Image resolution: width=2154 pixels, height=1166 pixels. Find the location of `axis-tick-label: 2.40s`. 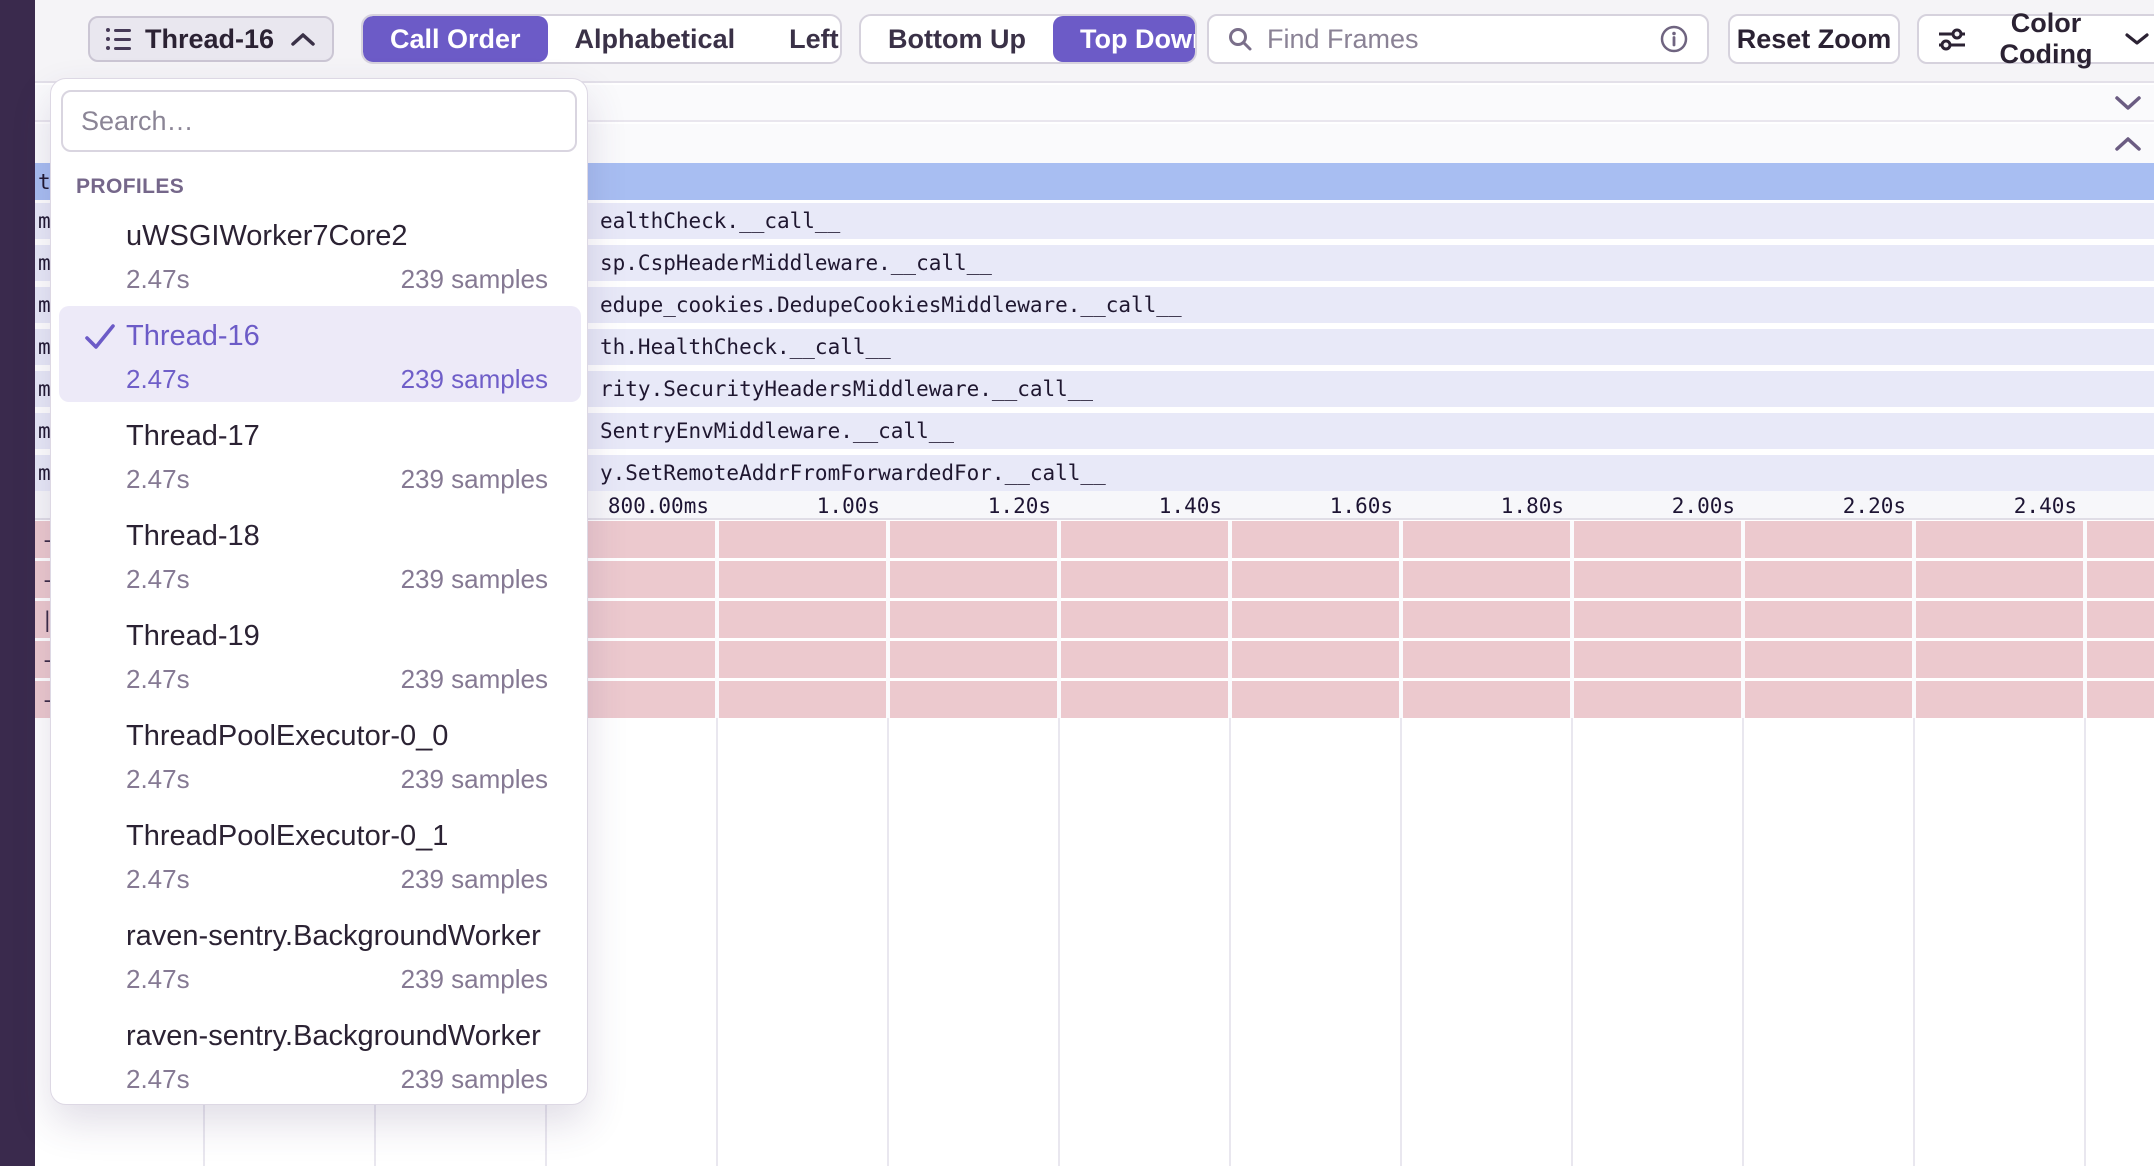

axis-tick-label: 2.40s is located at coordinates (2045, 506).